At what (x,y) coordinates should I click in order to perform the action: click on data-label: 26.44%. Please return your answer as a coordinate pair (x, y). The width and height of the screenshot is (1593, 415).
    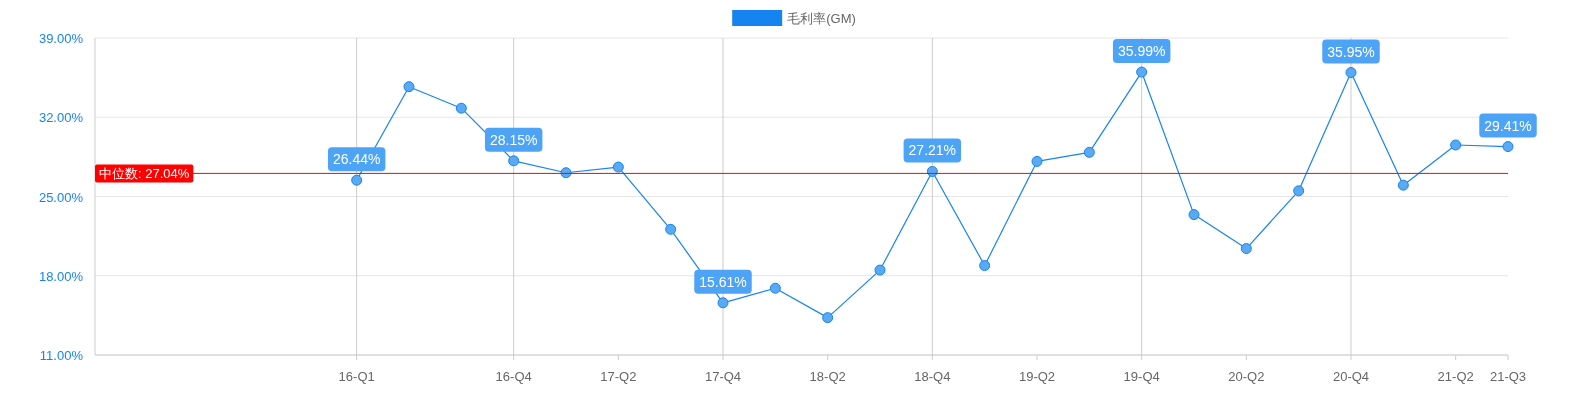
    Looking at the image, I should click on (356, 159).